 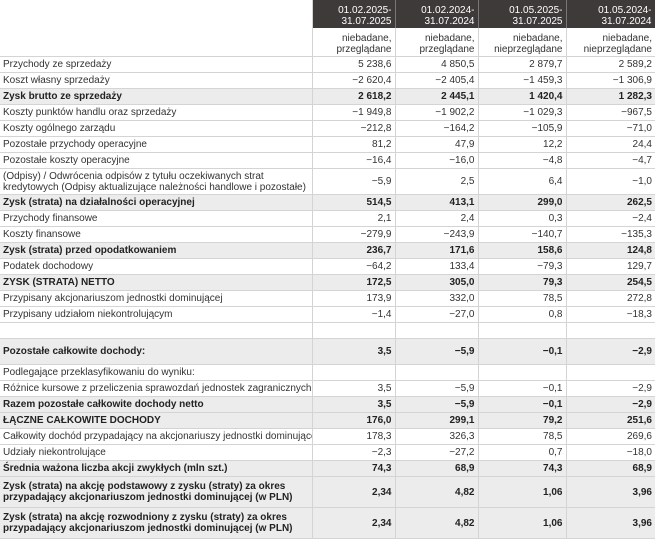 What do you see at coordinates (354, 282) in the screenshot?
I see `row-value: 172,5` at bounding box center [354, 282].